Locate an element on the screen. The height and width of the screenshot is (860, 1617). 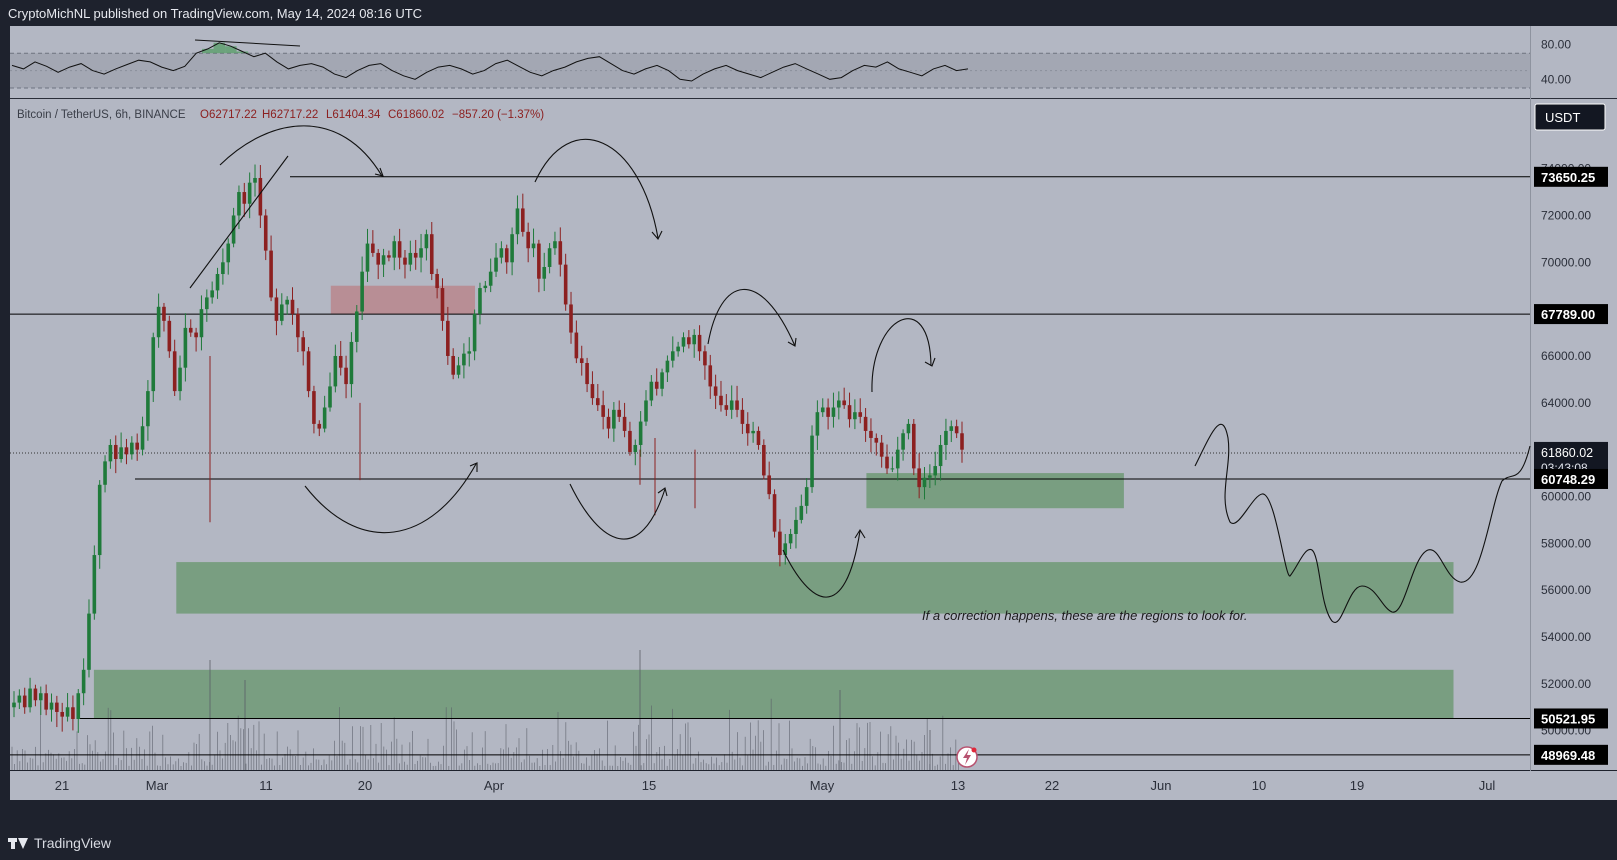
trend-line-up is located at coordinates (239, 222).